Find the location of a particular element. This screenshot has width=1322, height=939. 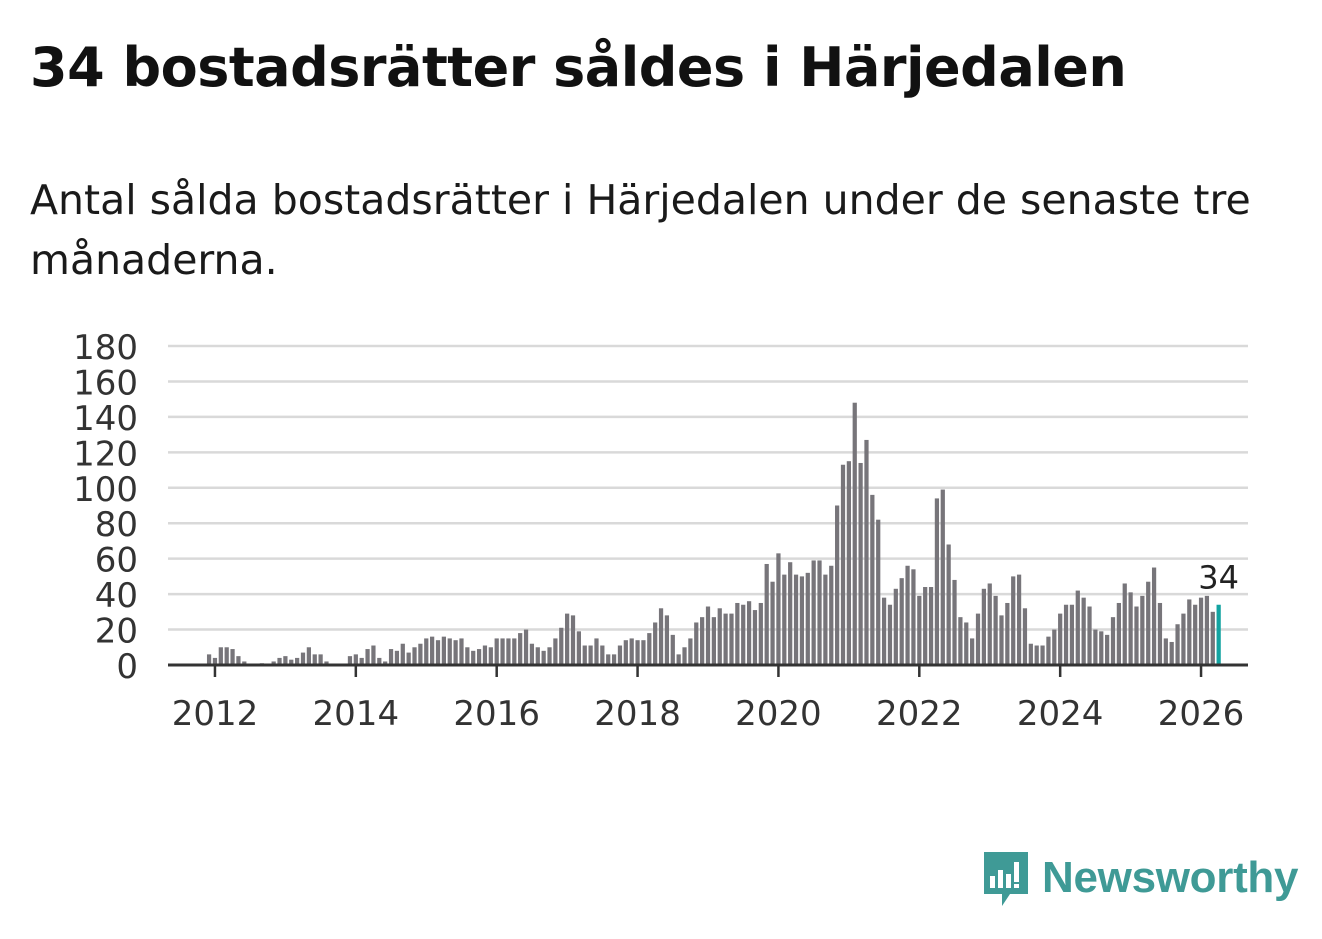

newsworthy-logo: Newsworthy is located at coordinates (1139, 878).